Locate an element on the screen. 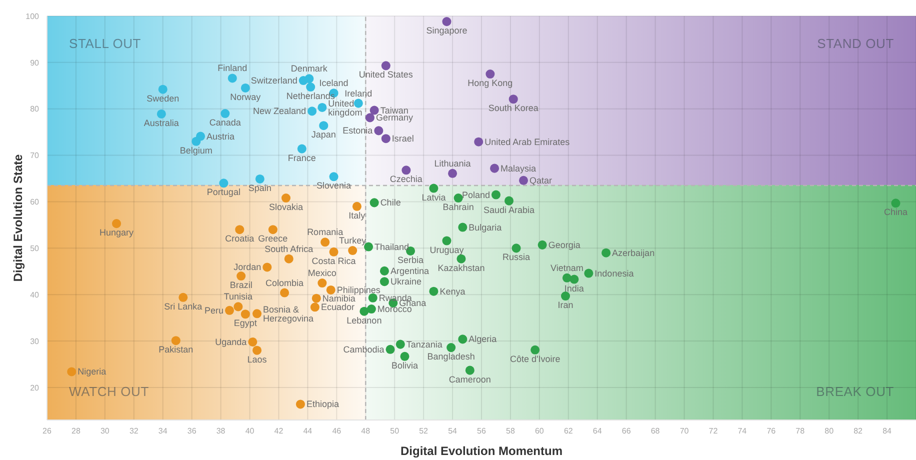  annotation: Bolivia is located at coordinates (404, 365).